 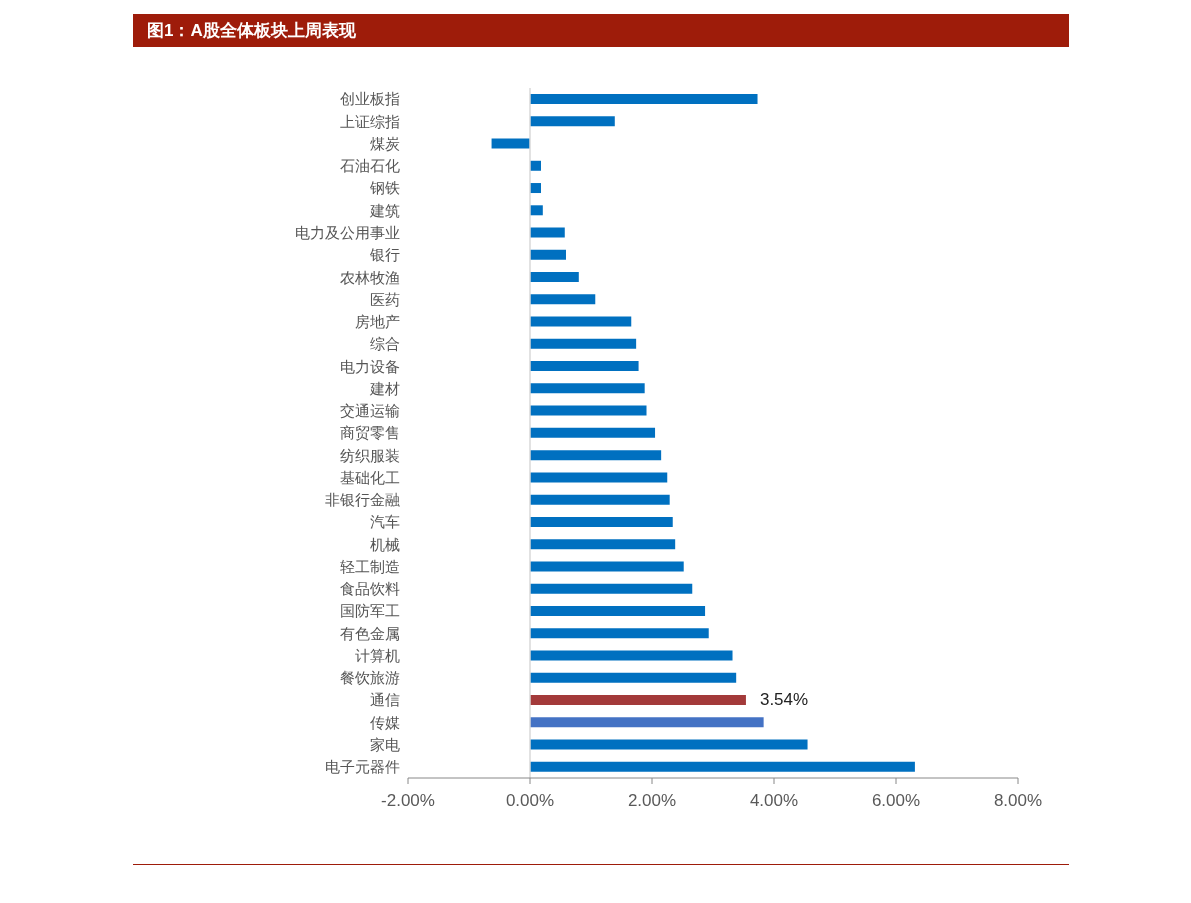 What do you see at coordinates (370, 99) in the screenshot?
I see `y-tick-label: 创业板指` at bounding box center [370, 99].